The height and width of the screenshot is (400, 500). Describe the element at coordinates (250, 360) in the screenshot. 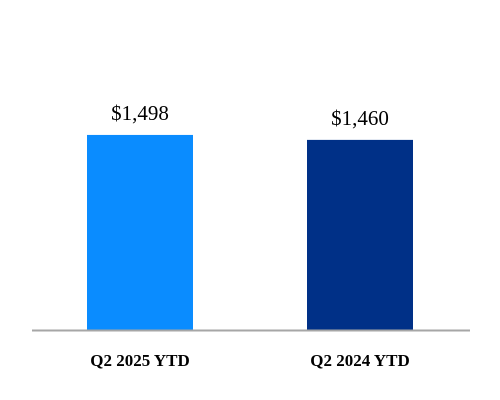

I see `category-labels-group: Q2 2025 YTD Q2 2024 YTD` at that location.